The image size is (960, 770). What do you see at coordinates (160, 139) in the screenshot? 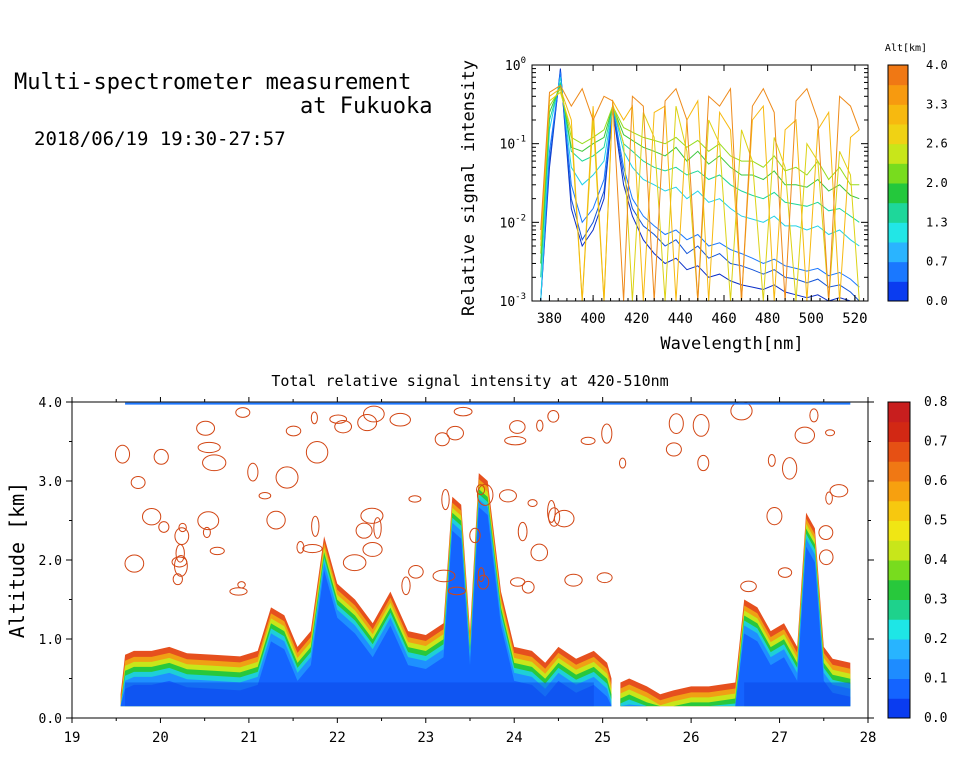
I see `measurement-datetime: 2018/06/19 19:30-27:57` at bounding box center [160, 139].